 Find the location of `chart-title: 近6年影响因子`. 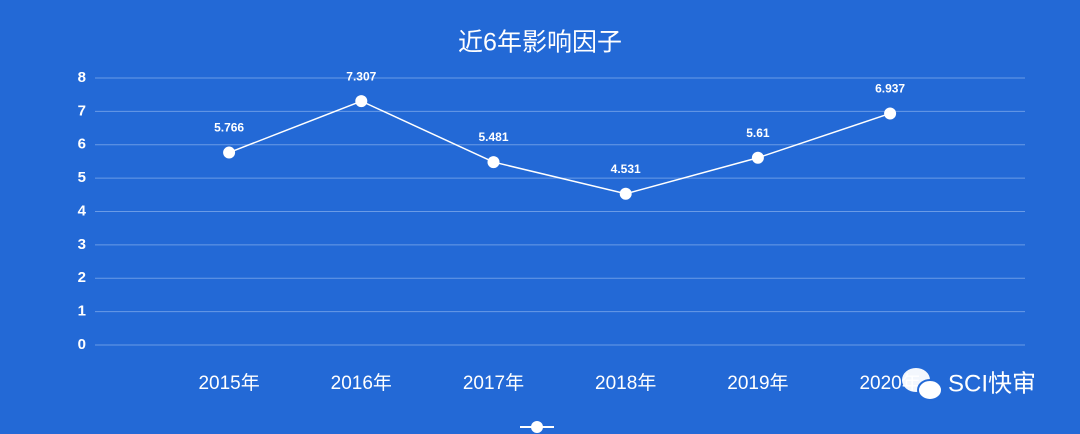

chart-title: 近6年影响因子 is located at coordinates (540, 43).